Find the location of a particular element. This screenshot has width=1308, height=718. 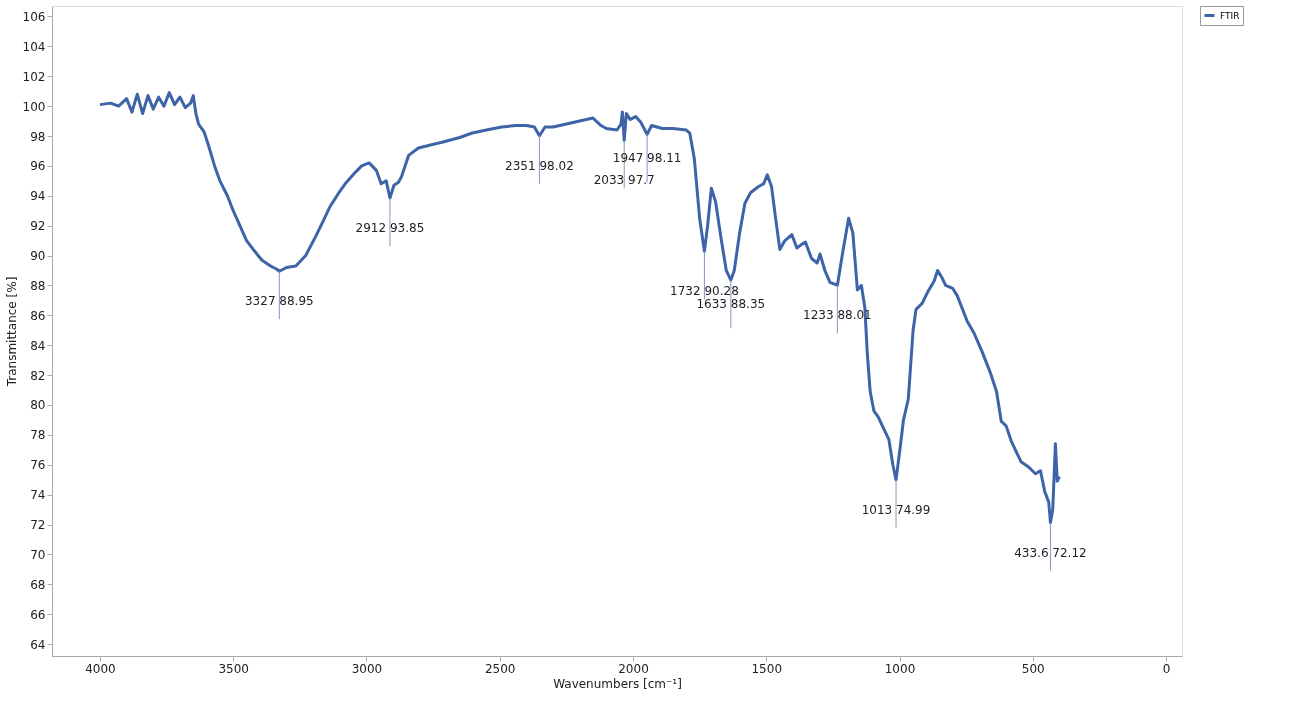

y-tick-label: 100 is located at coordinates (34, 106).